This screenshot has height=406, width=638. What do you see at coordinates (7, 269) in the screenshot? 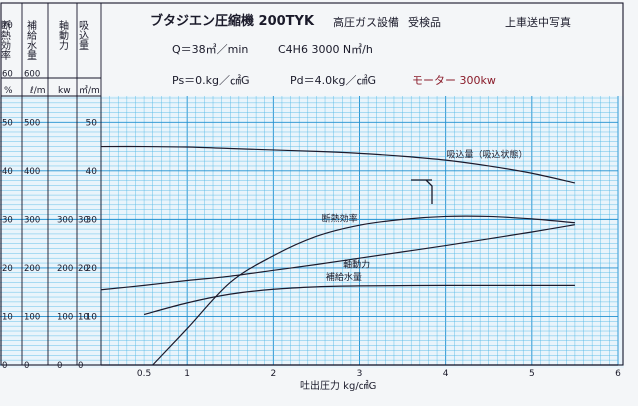
I see `y-tick-efficiency: 20` at bounding box center [7, 269].